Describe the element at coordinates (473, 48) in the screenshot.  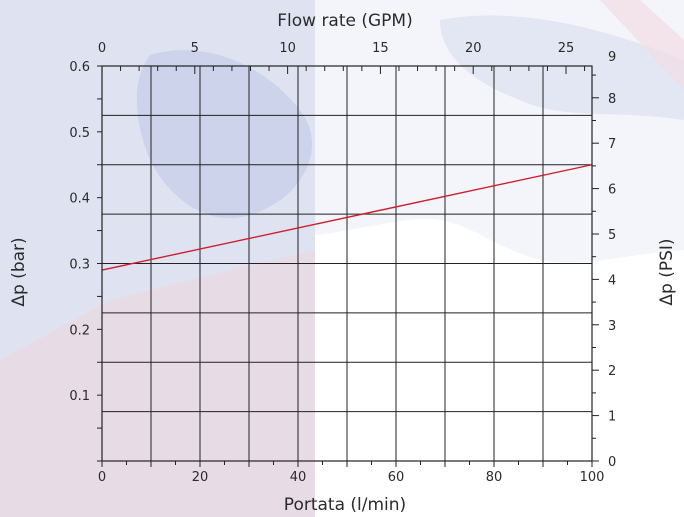
I see `x-top-tick-label: 20` at that location.